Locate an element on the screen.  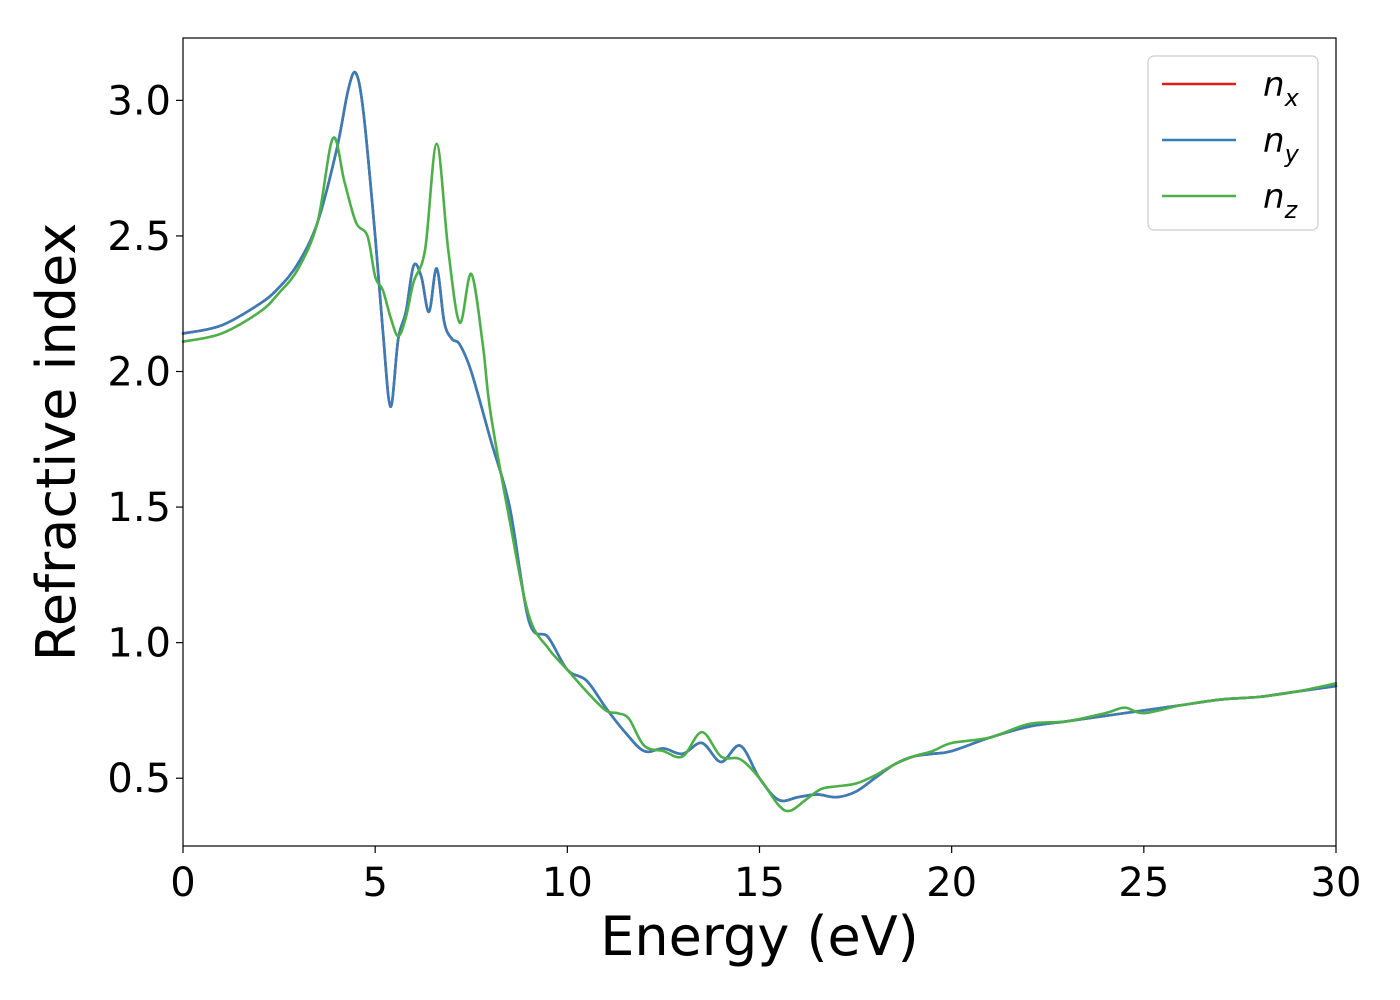
y-tick-label: 1.5 is located at coordinates (139, 508).